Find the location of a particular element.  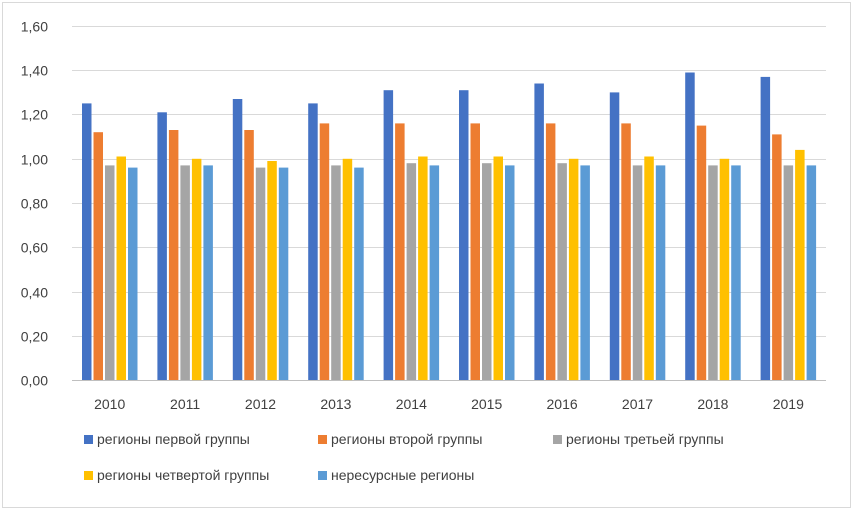

x-axis-ticks: 2010 2011 2012 2013 2014 2015 2016 2017 2018 2019 is located at coordinates (449, 404).